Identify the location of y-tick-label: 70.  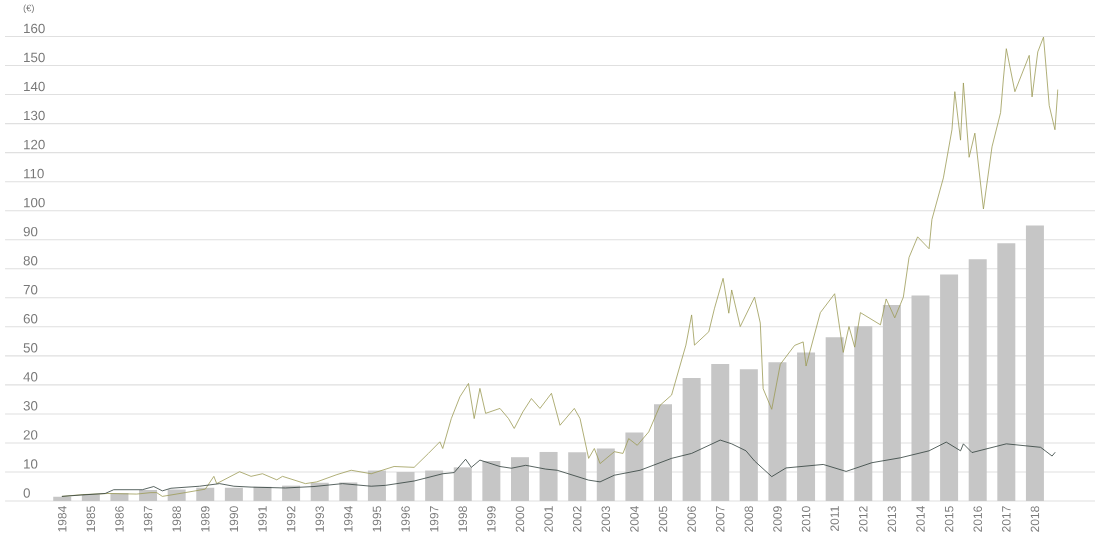
(30, 290).